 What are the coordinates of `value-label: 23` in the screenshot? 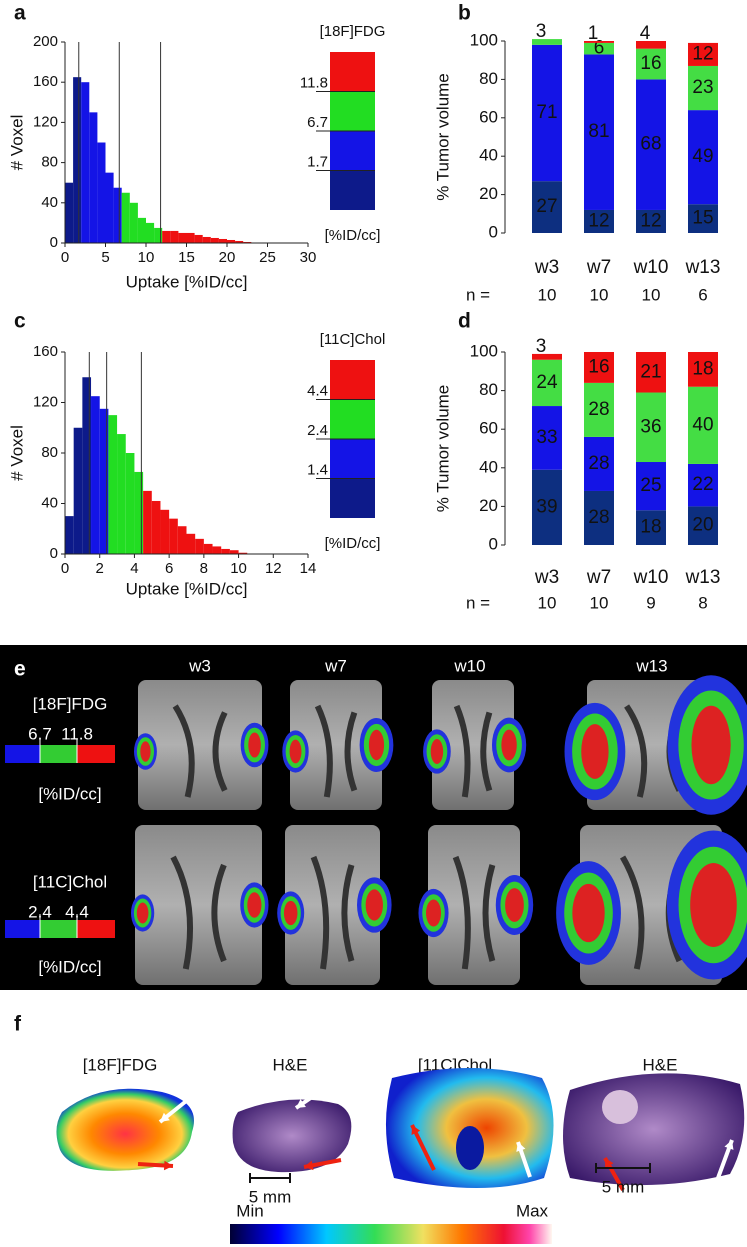 It's located at (702, 87).